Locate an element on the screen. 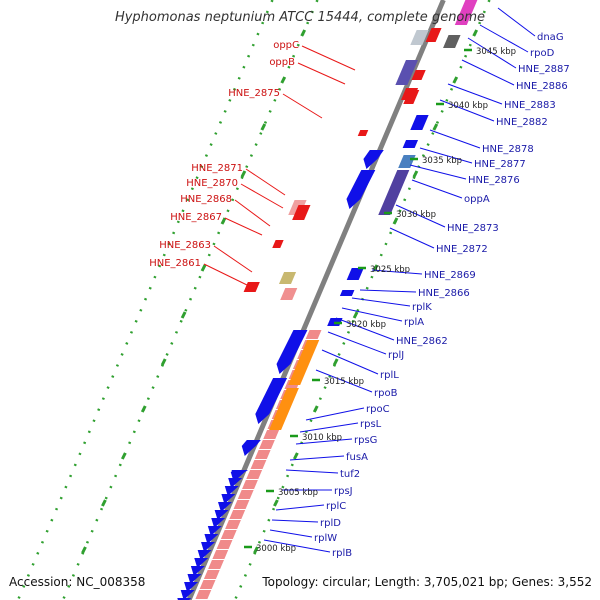 The image size is (600, 600). connector-rpob is located at coordinates (344, 381).